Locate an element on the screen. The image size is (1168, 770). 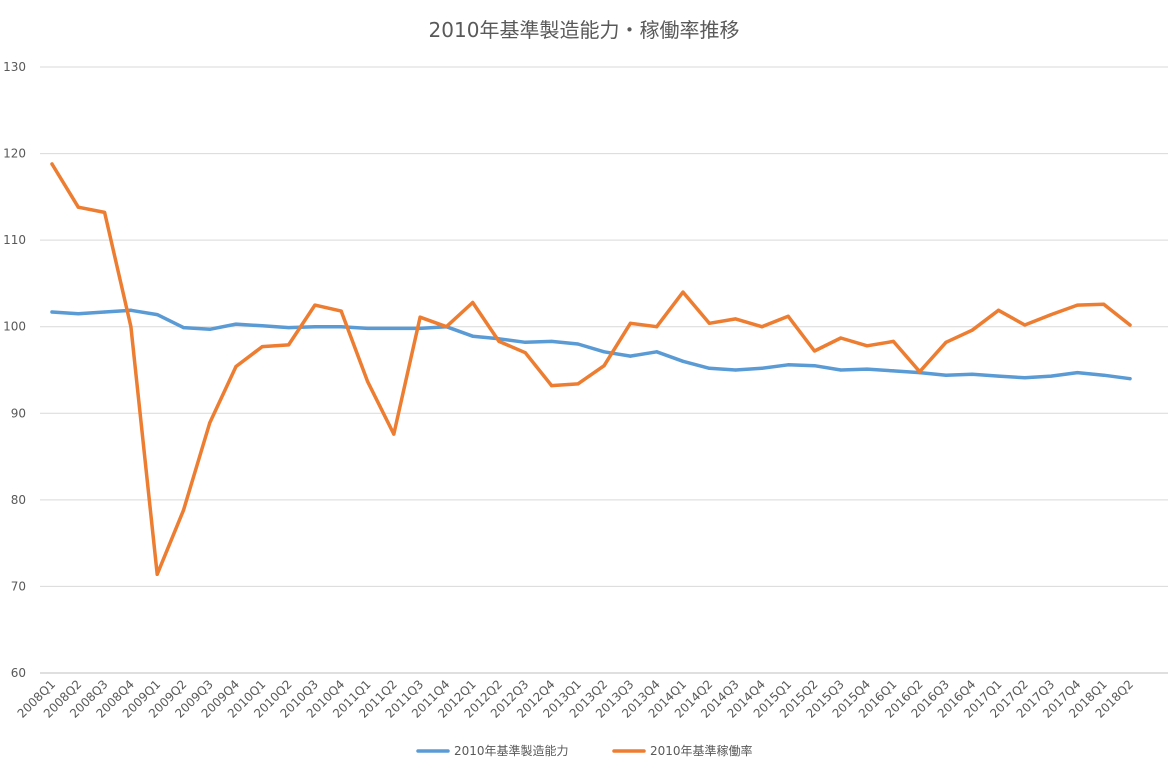
legend-label: 2010年基準稼働率 is located at coordinates (701, 750).